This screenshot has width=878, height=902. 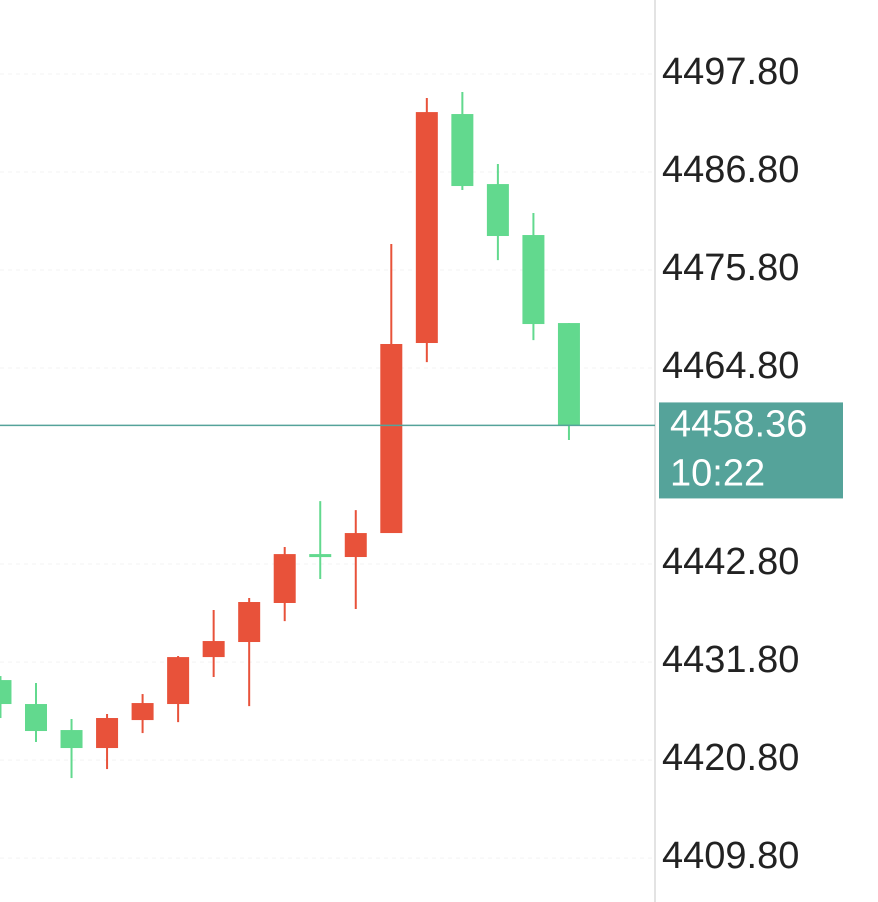 What do you see at coordinates (717, 473) in the screenshot?
I see `current-time-label: 10:22` at bounding box center [717, 473].